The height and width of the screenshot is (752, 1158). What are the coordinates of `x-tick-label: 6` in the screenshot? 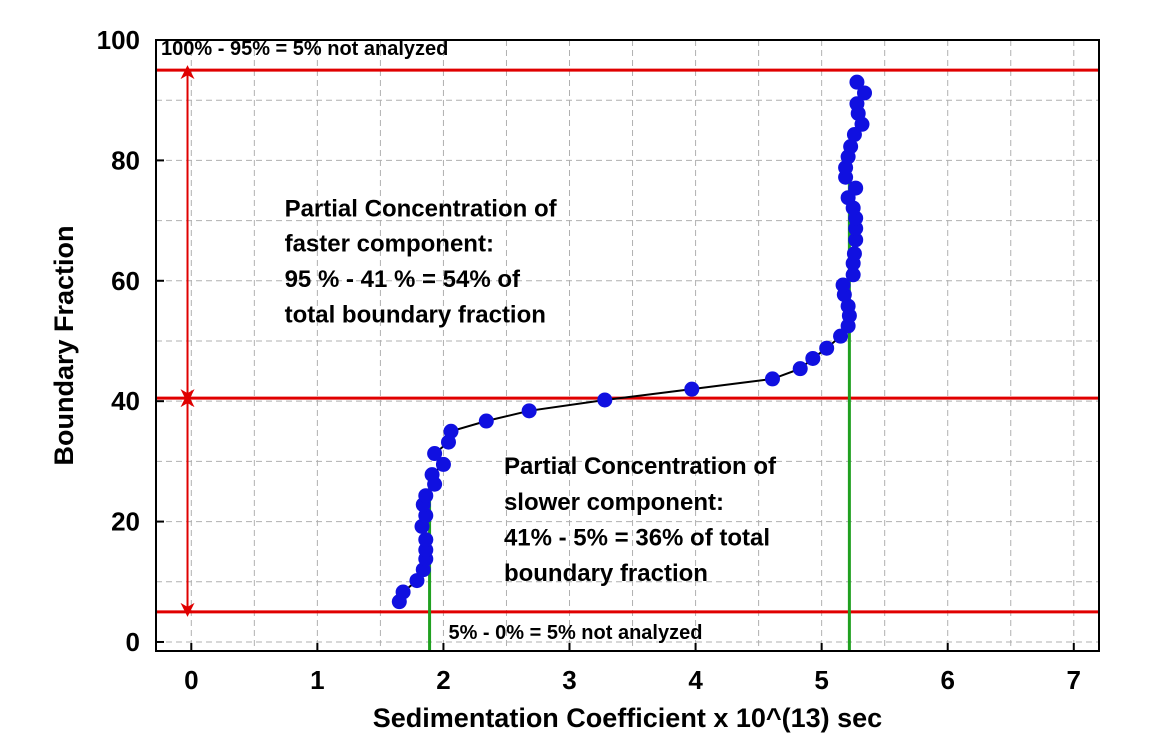 It's located at (947, 680).